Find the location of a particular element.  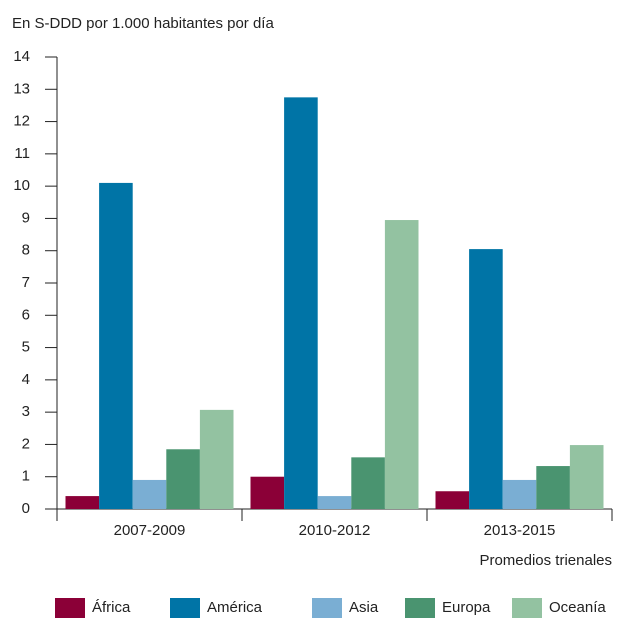

y-tick-label: 13 is located at coordinates (21, 88).